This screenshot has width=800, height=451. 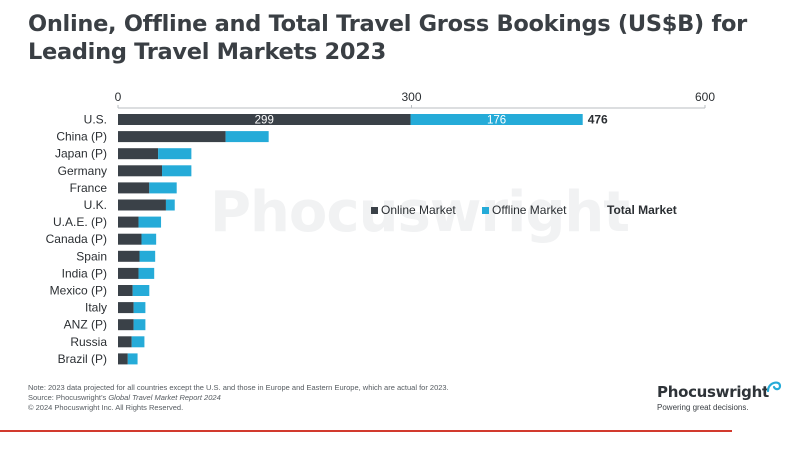 I want to click on y-category-label: U.A.E. (P), so click(x=80, y=222).